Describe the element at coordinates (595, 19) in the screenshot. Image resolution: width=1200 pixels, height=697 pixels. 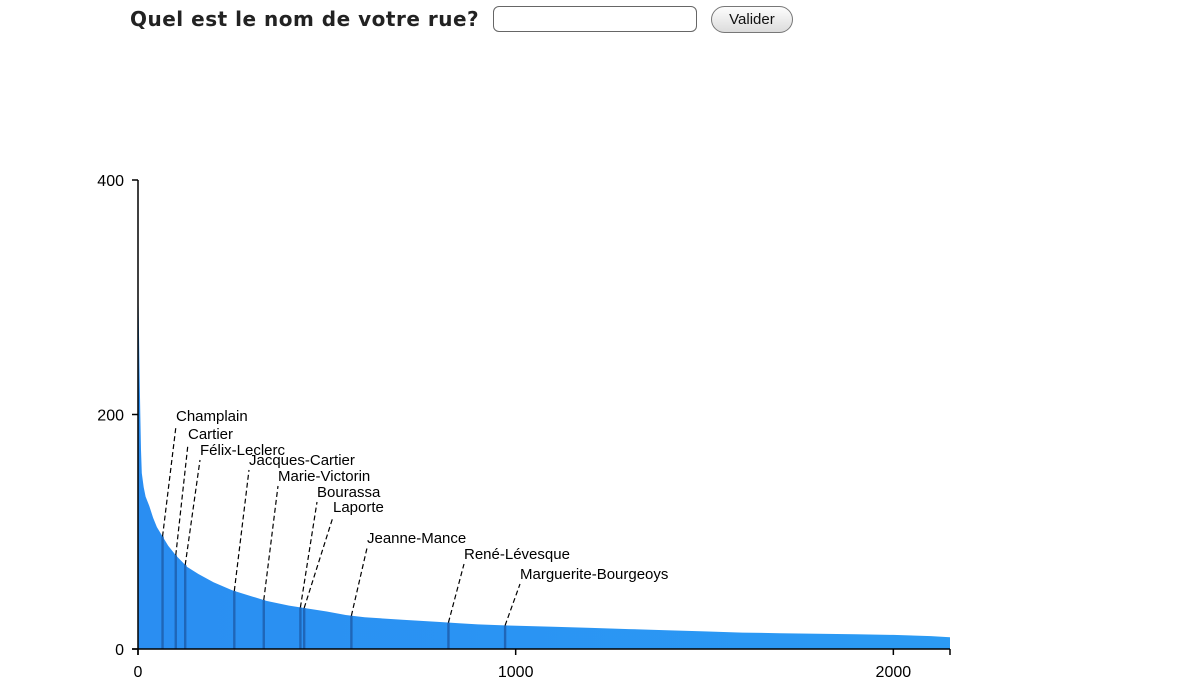
I see `street-input` at that location.